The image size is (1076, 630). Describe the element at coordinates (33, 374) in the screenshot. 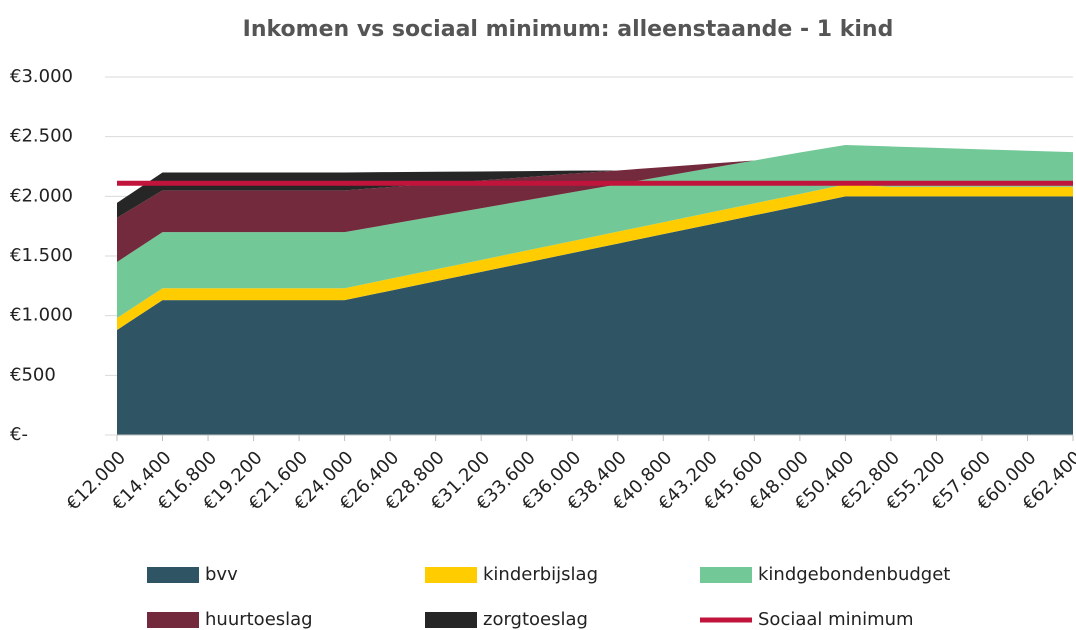

I see `y-tick-label: €500` at that location.